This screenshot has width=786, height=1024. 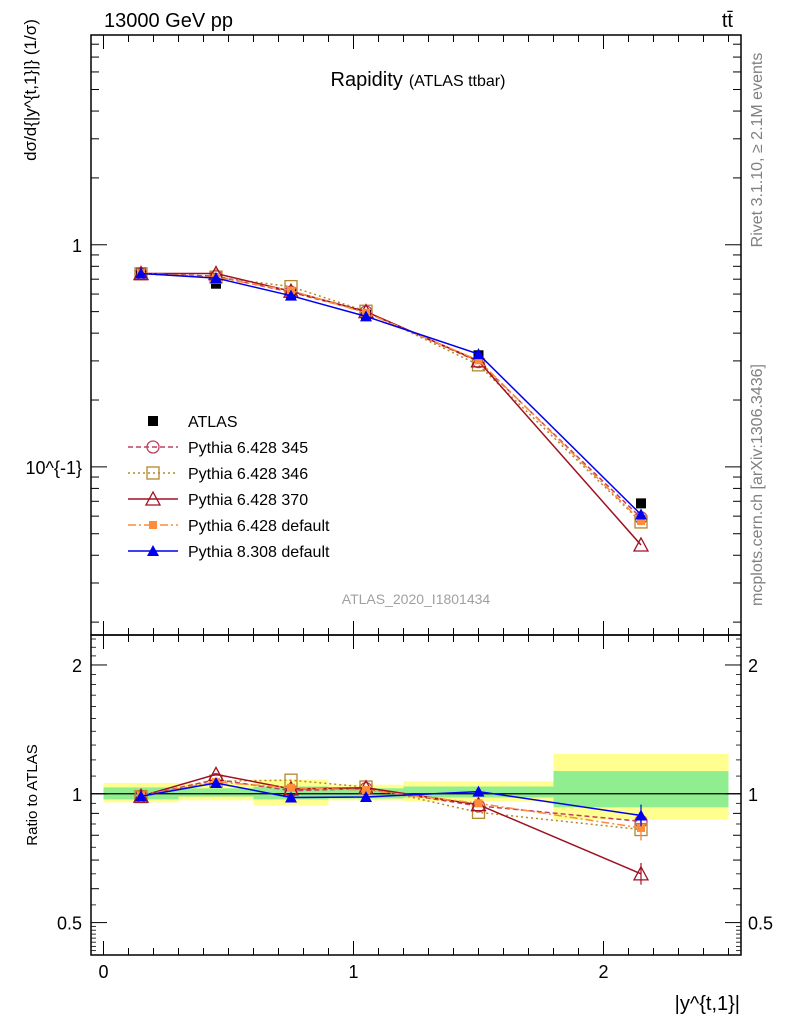 What do you see at coordinates (728, 21) in the screenshot?
I see `process-label: tt̄` at bounding box center [728, 21].